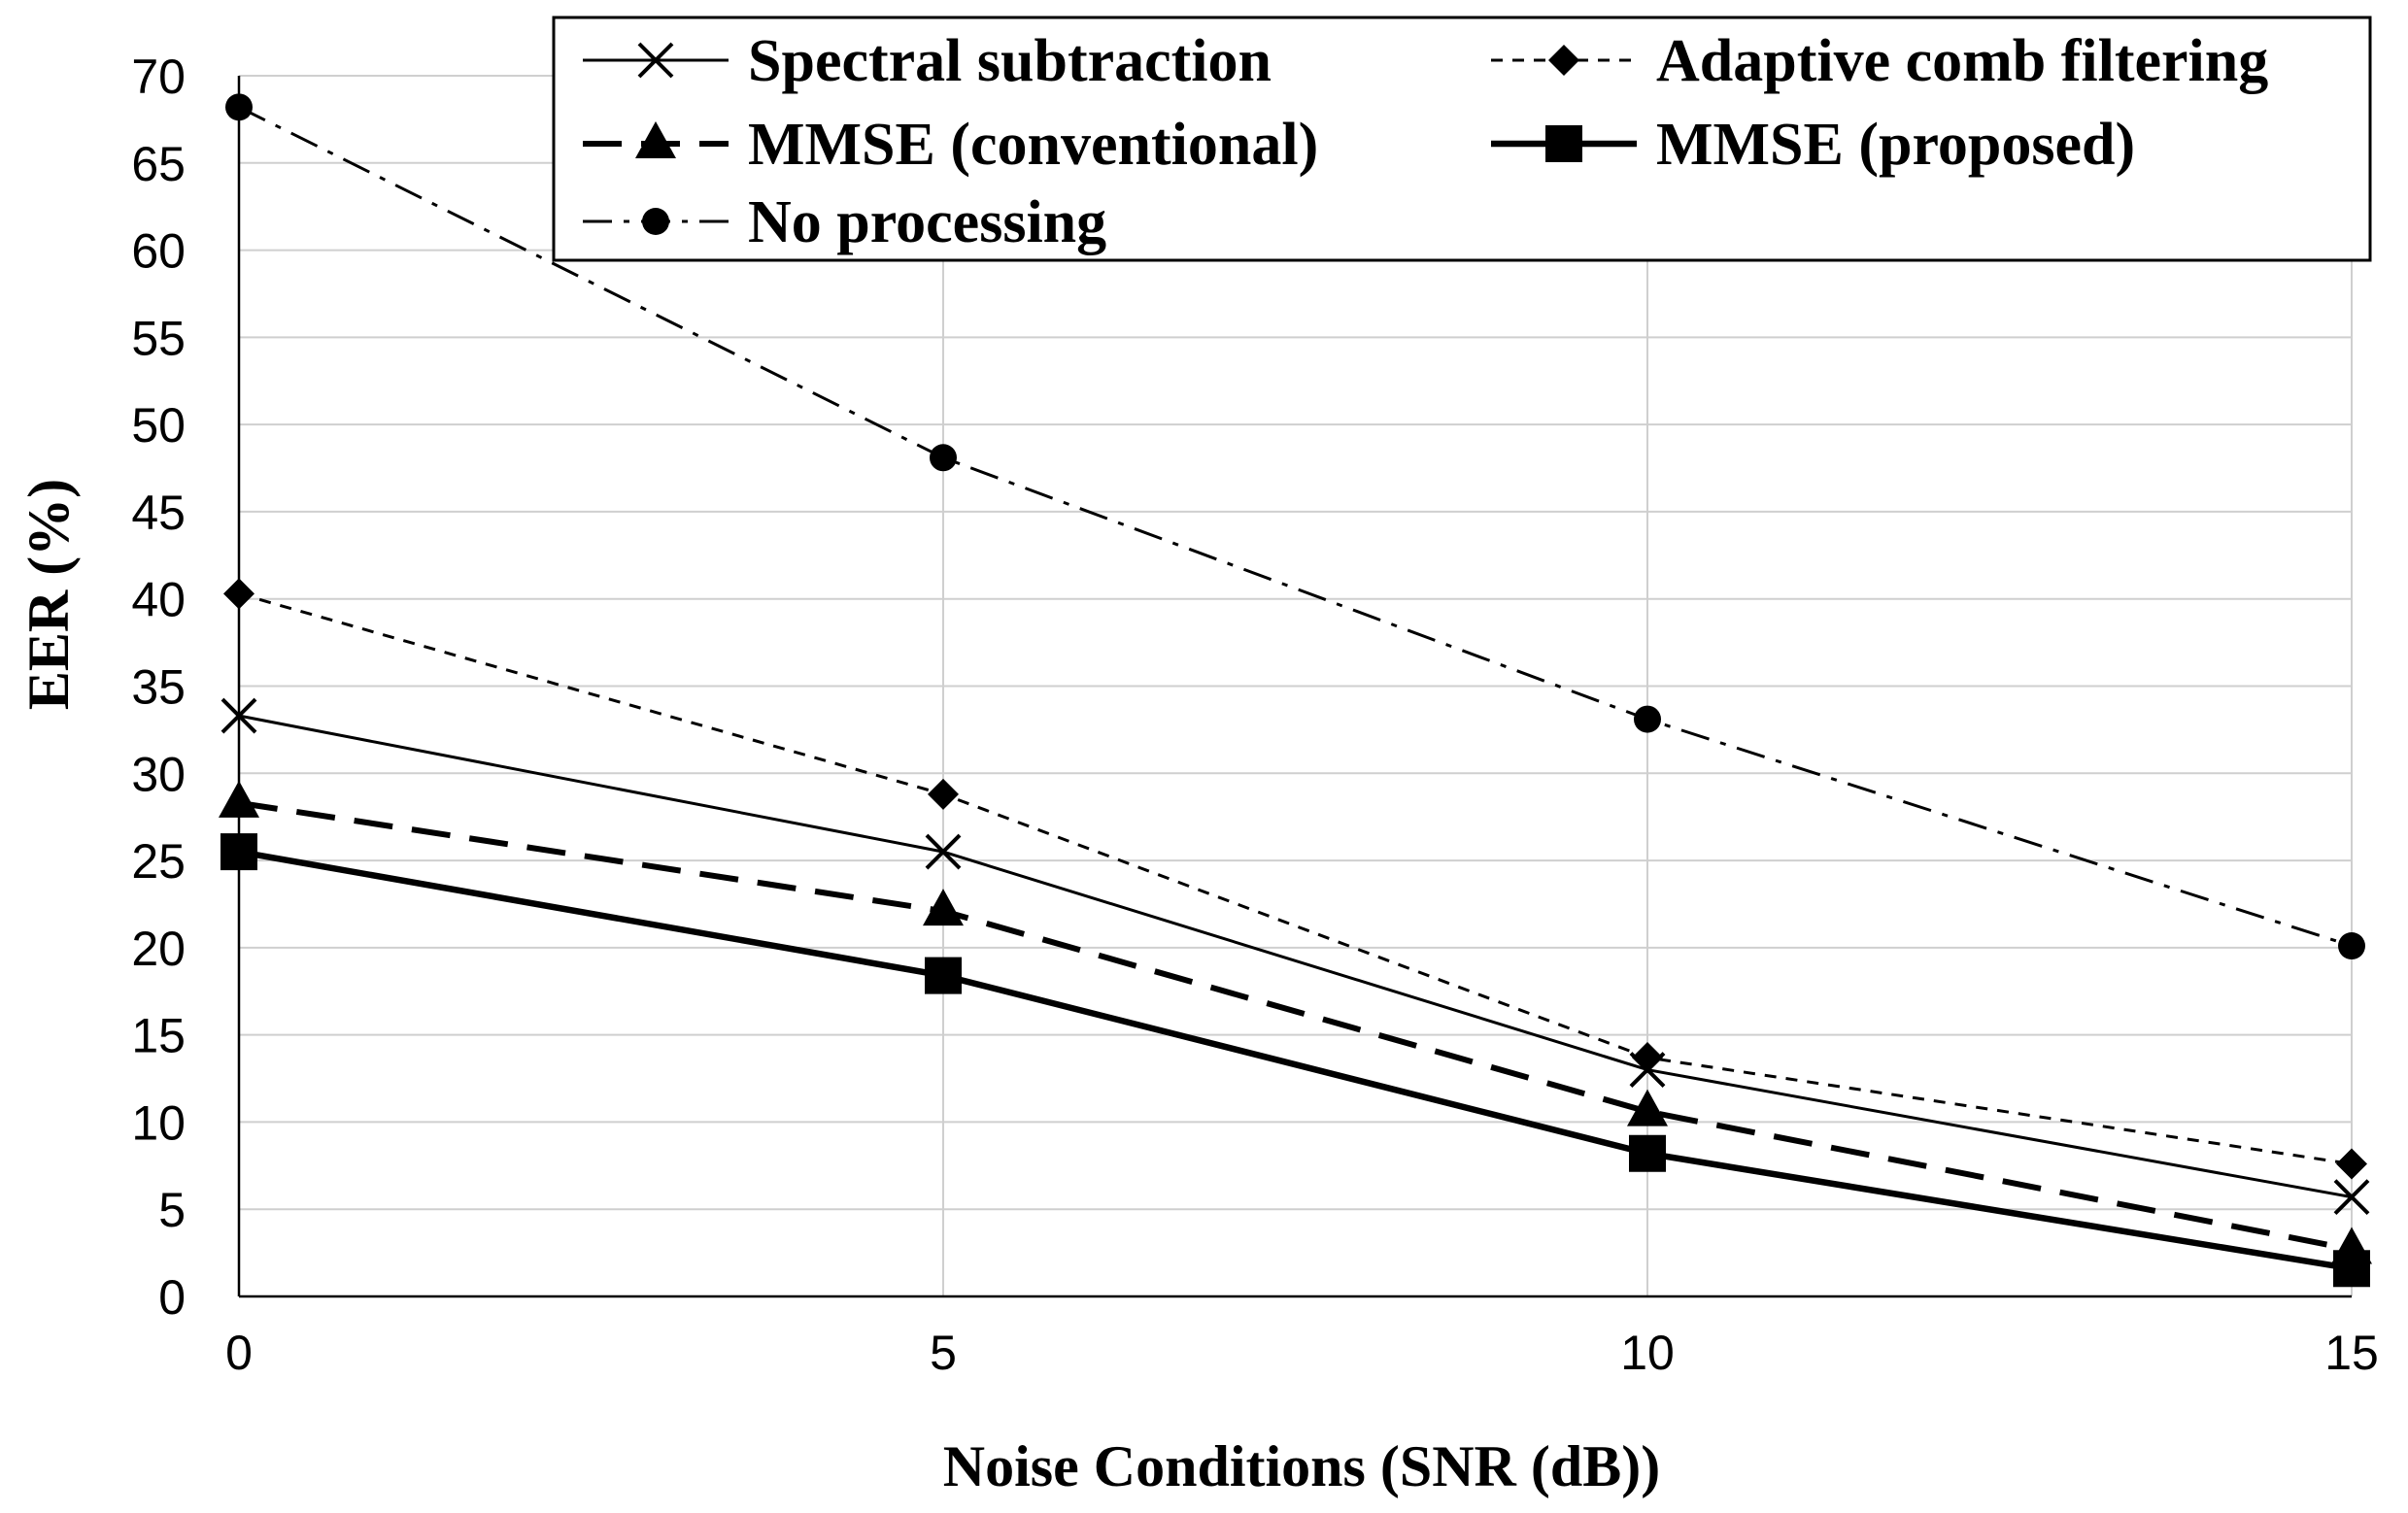 The height and width of the screenshot is (1513, 2408). What do you see at coordinates (1033, 145) in the screenshot?
I see `legend-label: MMSE (conventional)` at bounding box center [1033, 145].